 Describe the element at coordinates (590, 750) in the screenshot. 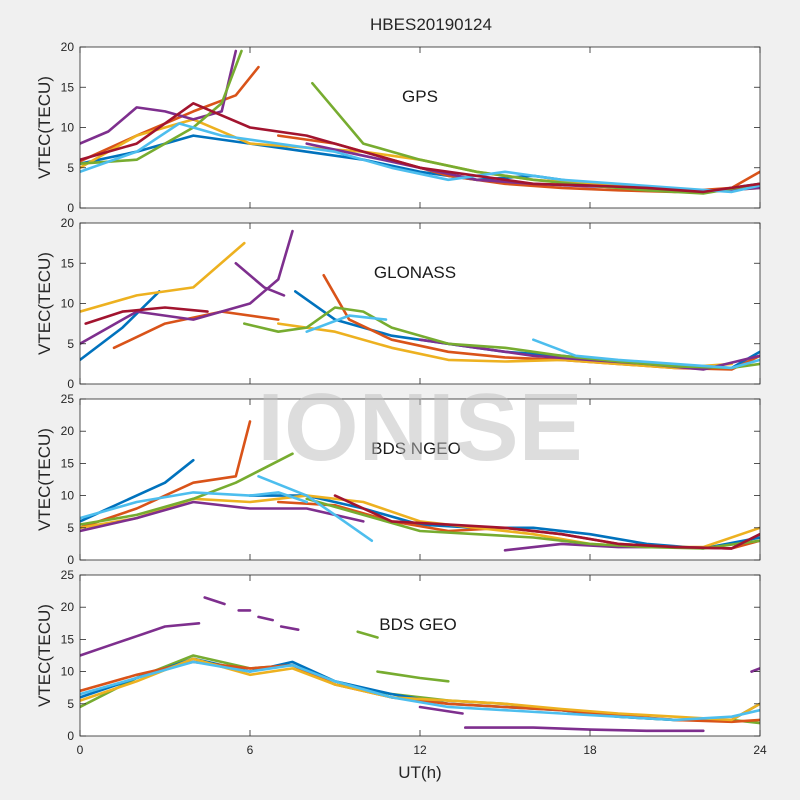

I see `x-tick-label: 18` at that location.